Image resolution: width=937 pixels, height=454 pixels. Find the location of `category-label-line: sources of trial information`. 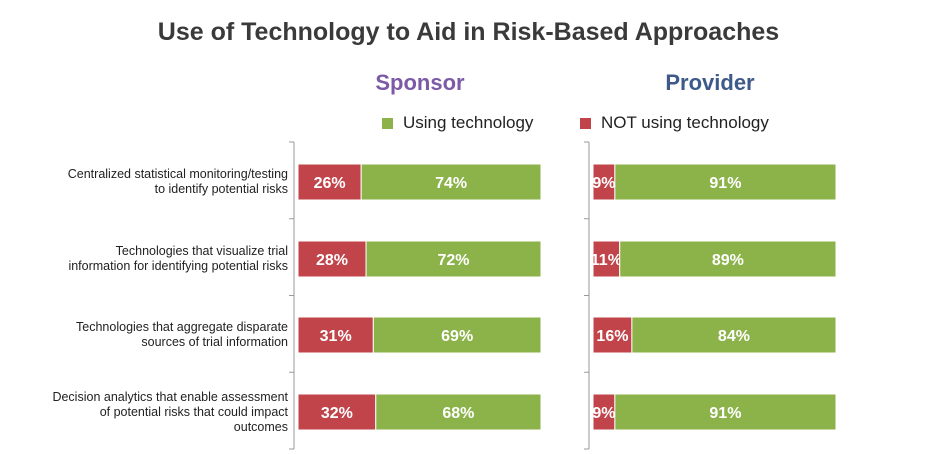

category-label-line: sources of trial information is located at coordinates (214, 342).